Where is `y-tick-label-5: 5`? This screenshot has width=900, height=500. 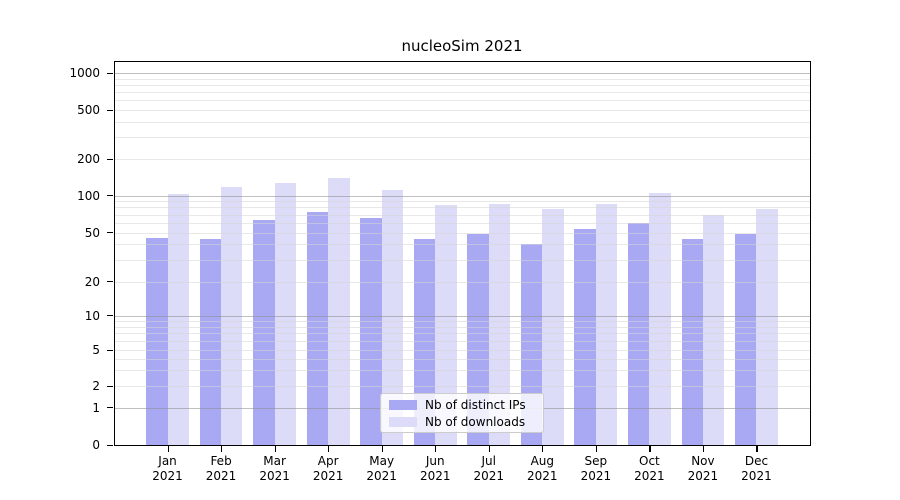 y-tick-label-5: 5 is located at coordinates (96, 350).